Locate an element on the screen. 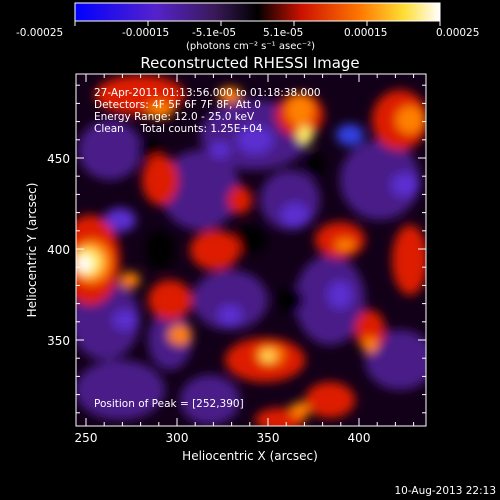  x-tick-label-250: 250 is located at coordinates (86, 438).